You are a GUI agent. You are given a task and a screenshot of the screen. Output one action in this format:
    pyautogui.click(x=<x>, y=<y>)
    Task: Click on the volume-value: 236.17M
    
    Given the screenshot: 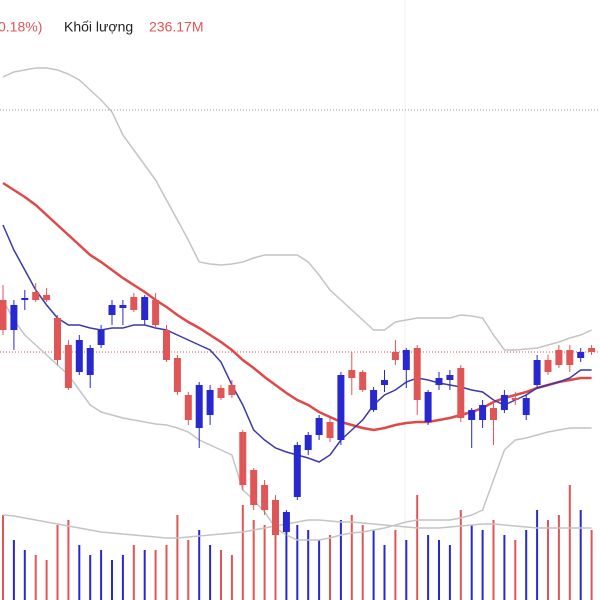 What is the action you would take?
    pyautogui.click(x=176, y=27)
    